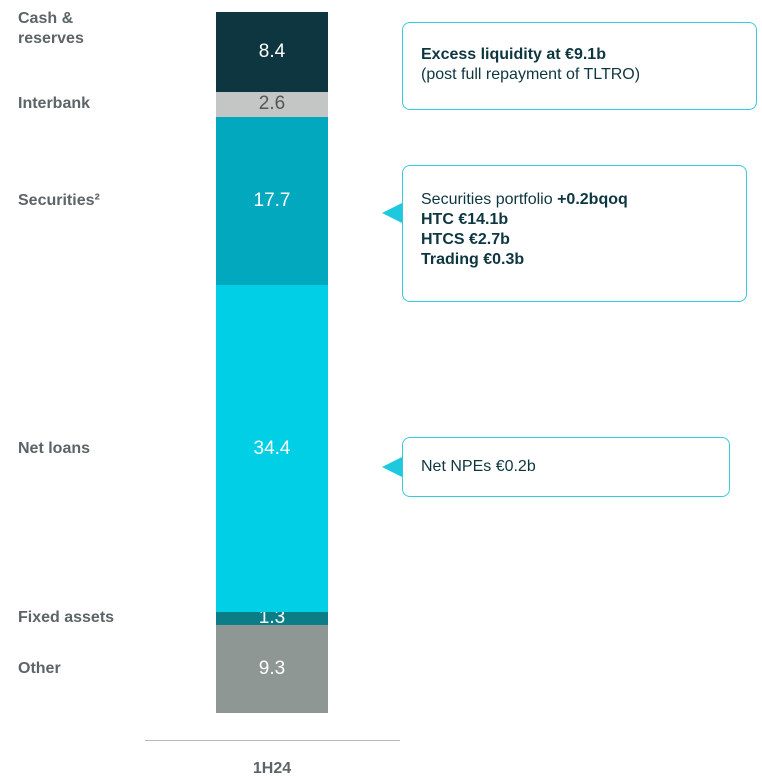 This screenshot has height=777, width=762. Describe the element at coordinates (54, 104) in the screenshot. I see `segment-label: Interbank` at that location.